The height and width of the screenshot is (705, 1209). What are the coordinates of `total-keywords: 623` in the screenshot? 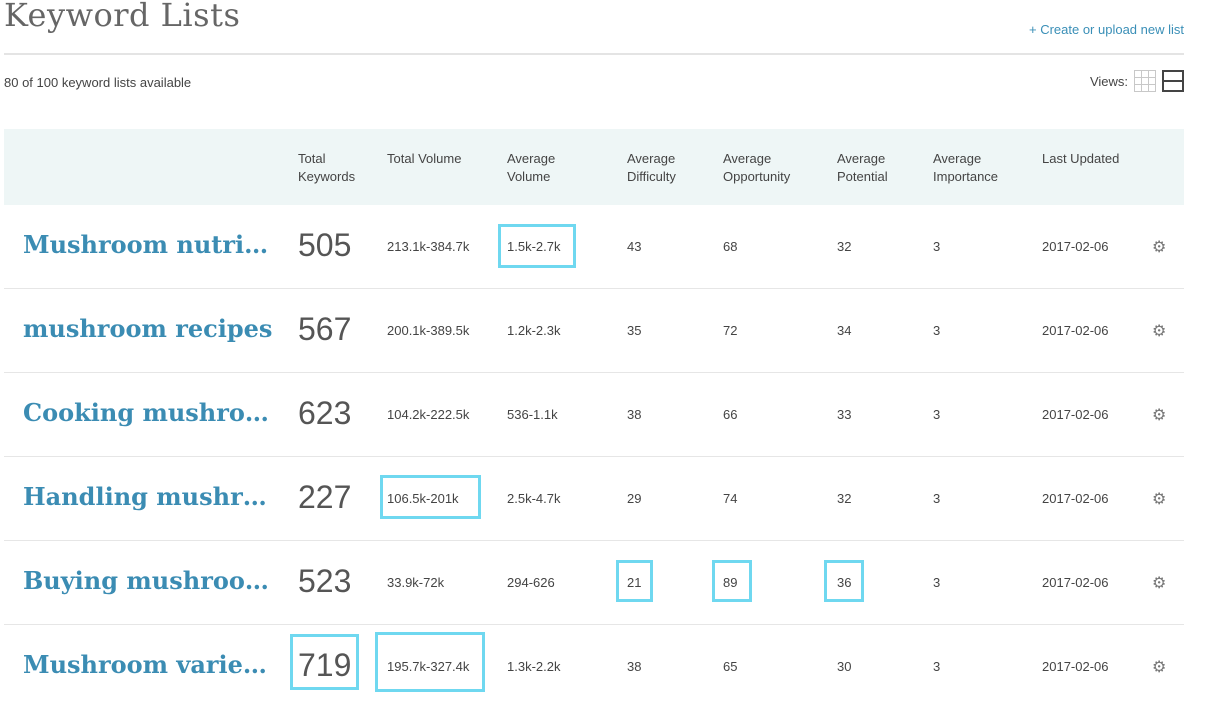 It's located at (325, 413).